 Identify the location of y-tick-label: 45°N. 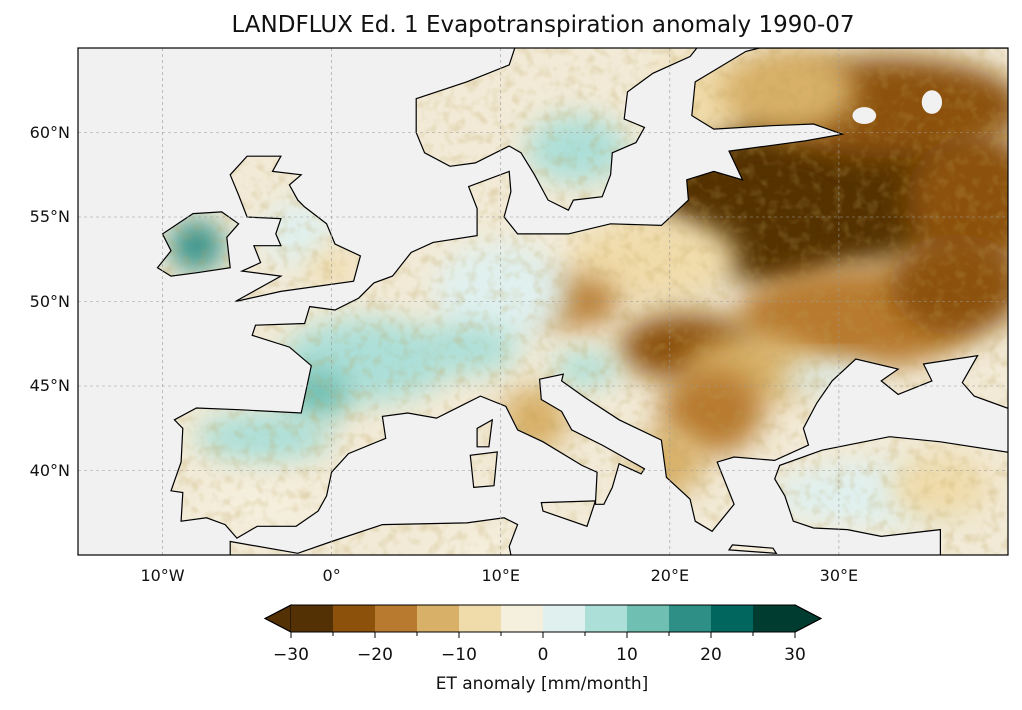
(49, 385).